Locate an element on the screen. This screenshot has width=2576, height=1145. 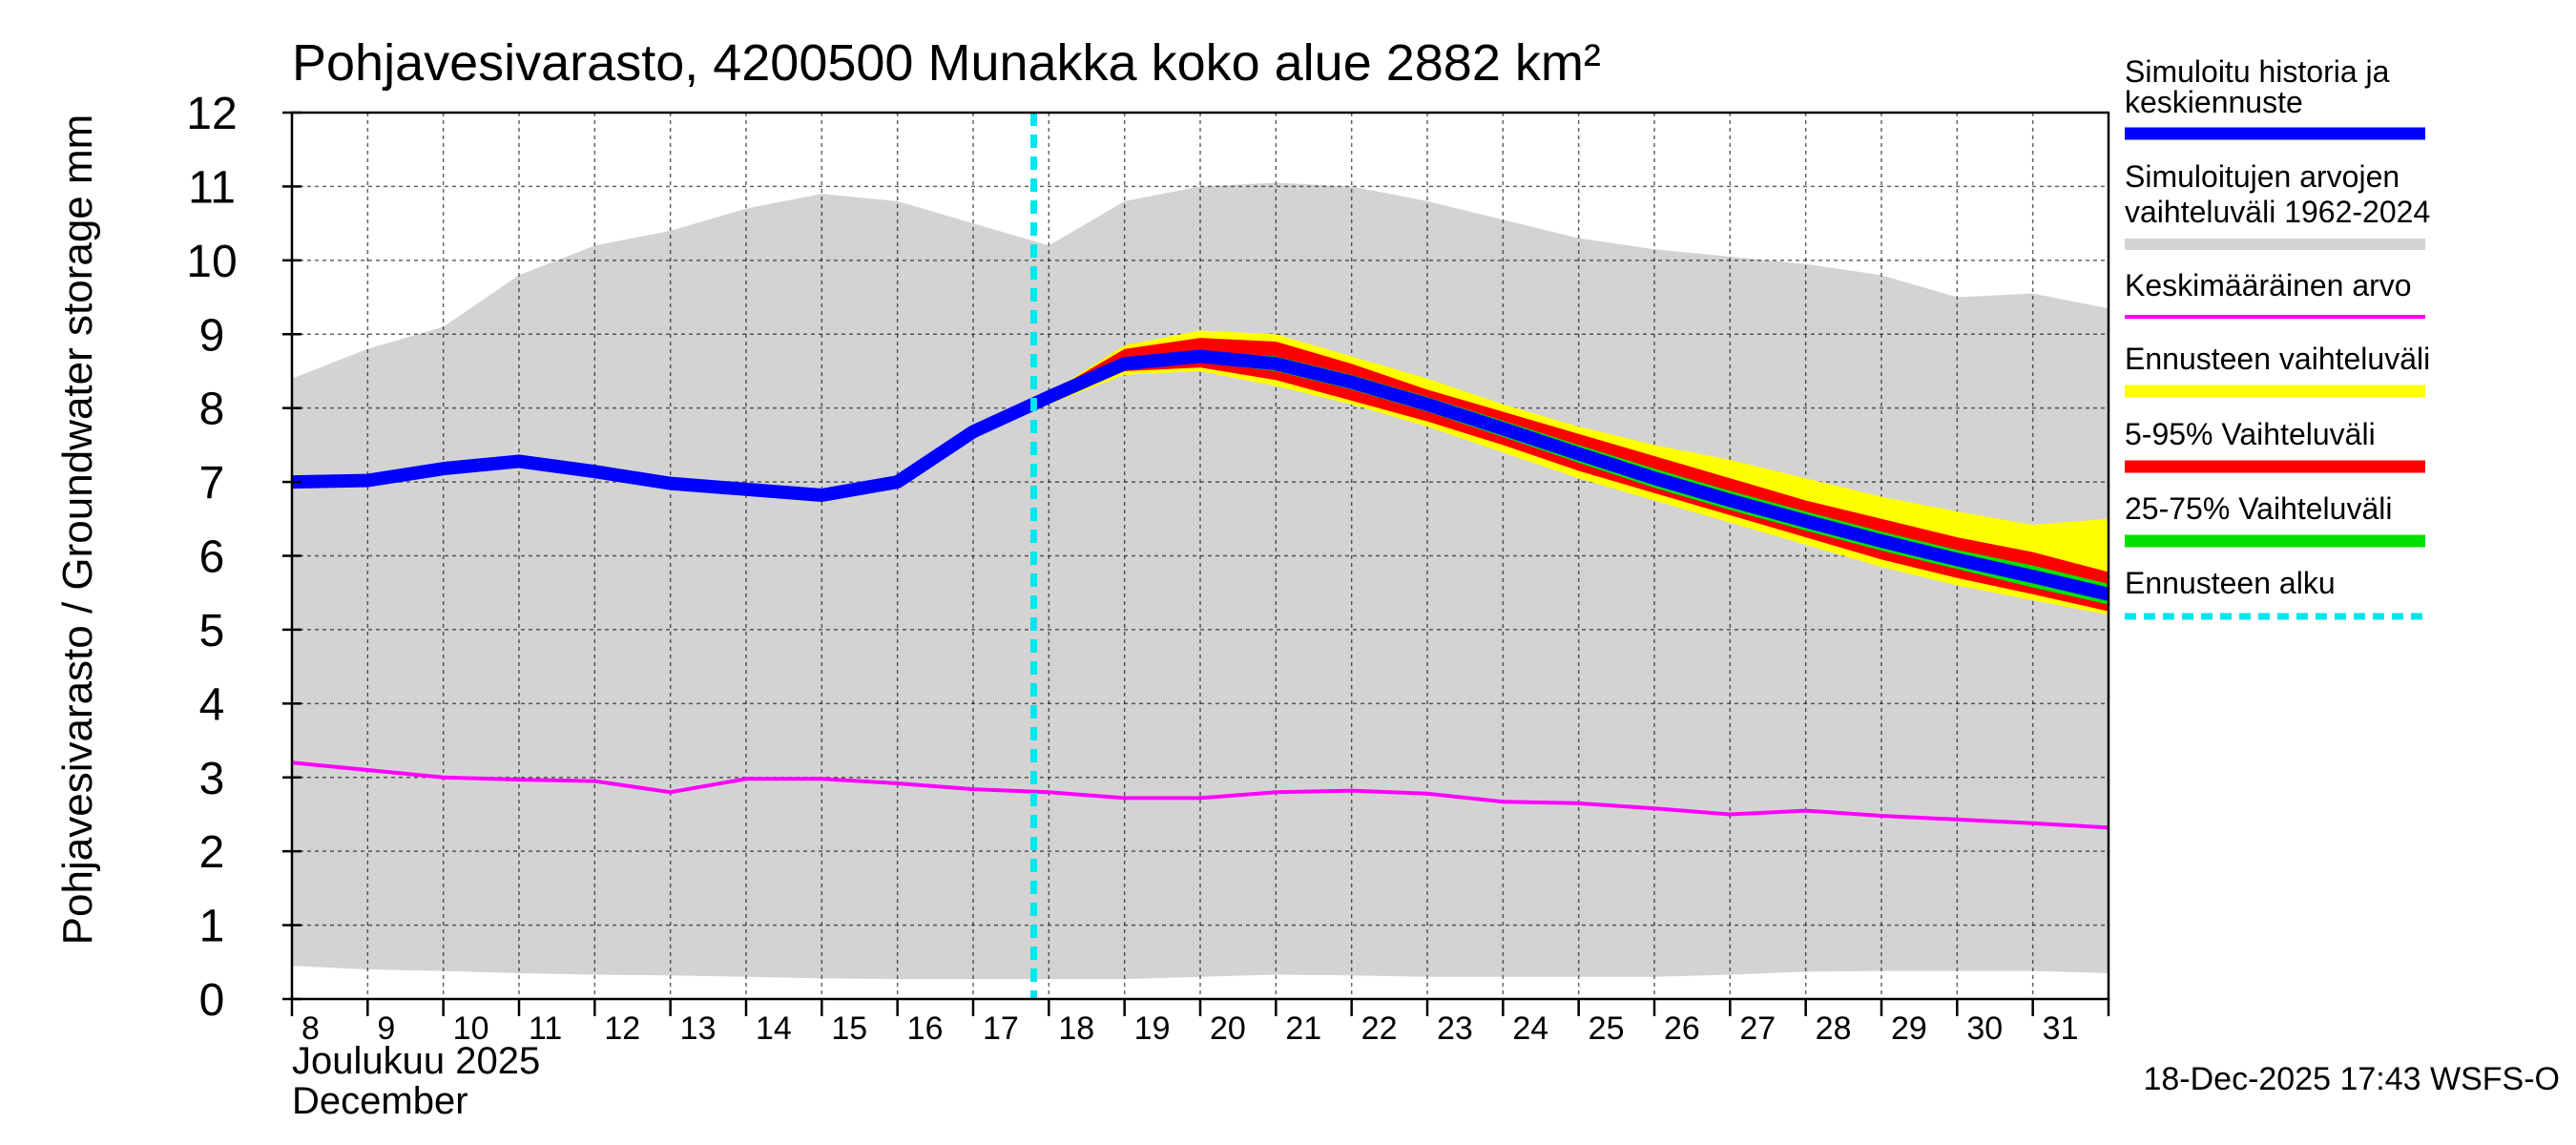
legend-label: 5-95% Vaihteluväli is located at coordinates (2250, 434).